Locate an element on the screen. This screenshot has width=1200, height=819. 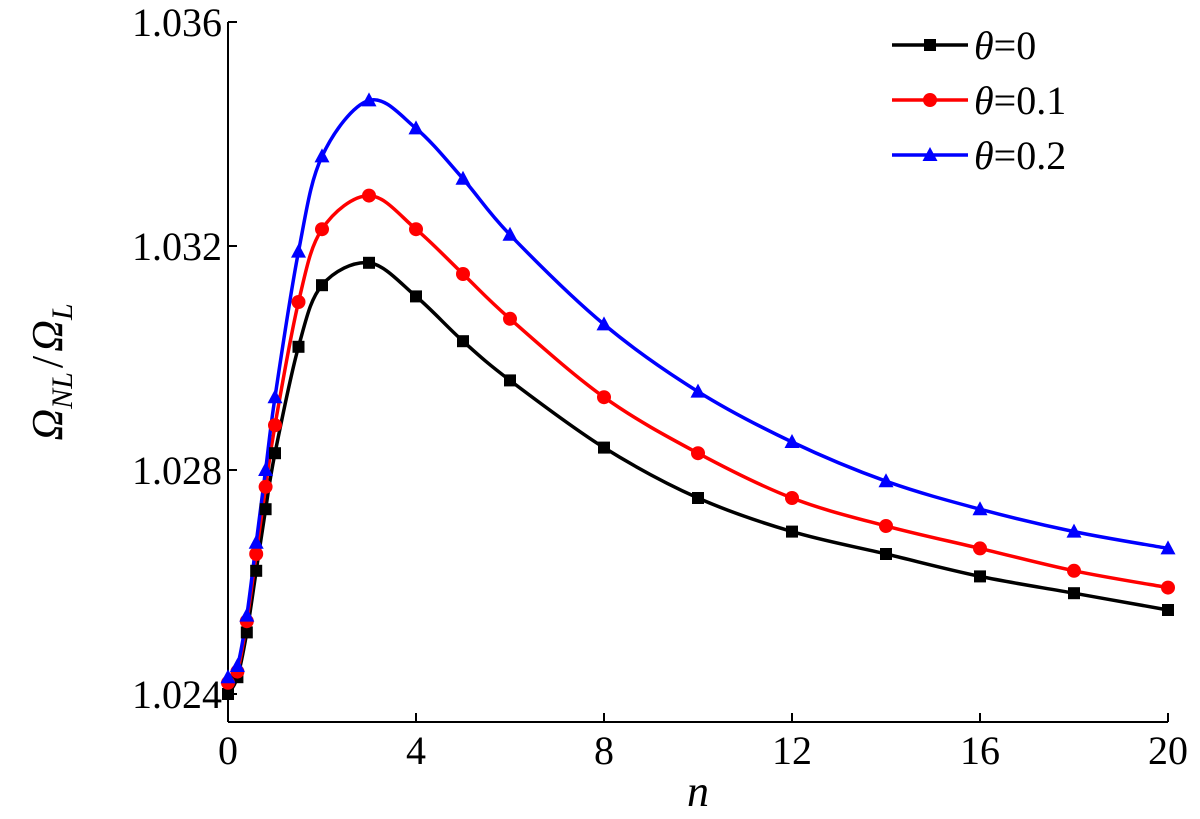
y-tick-label: 1.032 is located at coordinates (177, 246).